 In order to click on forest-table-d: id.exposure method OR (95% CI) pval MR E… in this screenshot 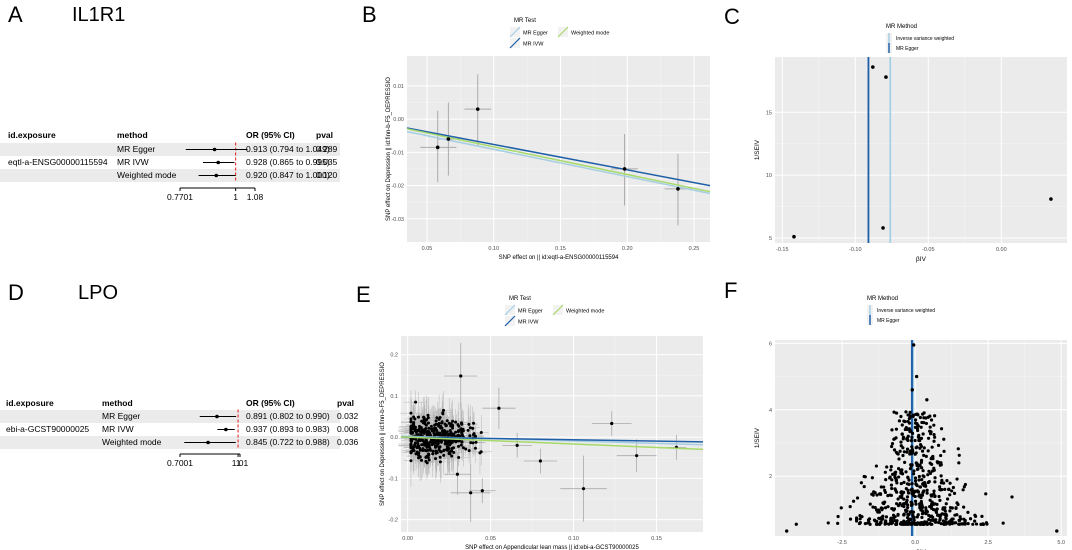, I will do `click(179, 438)`.